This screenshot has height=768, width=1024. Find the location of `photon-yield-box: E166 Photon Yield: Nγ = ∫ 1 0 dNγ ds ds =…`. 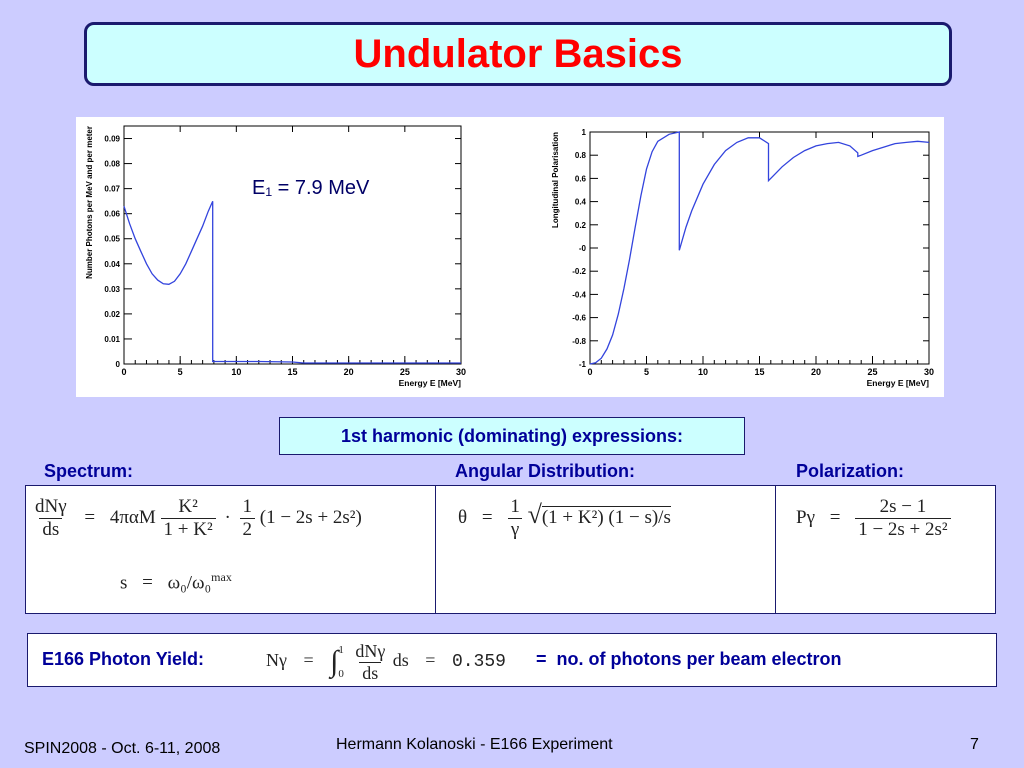

photon-yield-box: E166 Photon Yield: Nγ = ∫ 1 0 dNγ ds ds =… is located at coordinates (512, 660).